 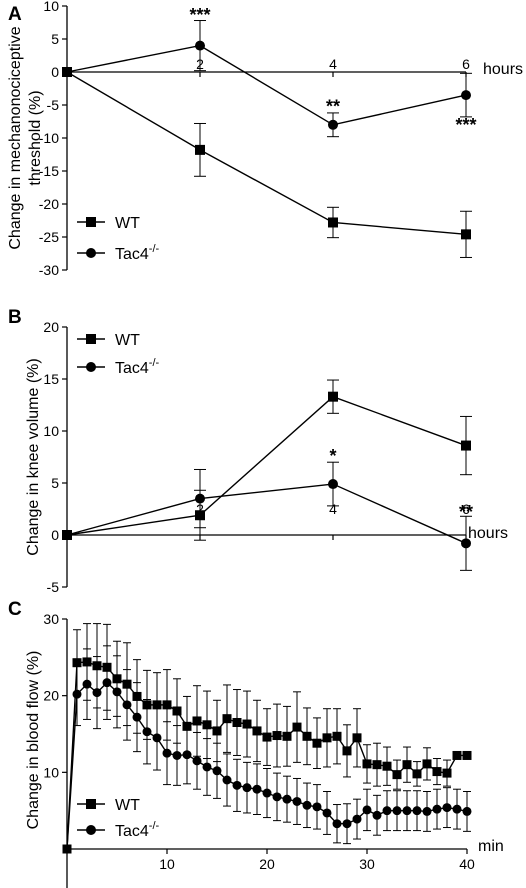 I want to click on x-unit-label: hours, so click(x=503, y=69).